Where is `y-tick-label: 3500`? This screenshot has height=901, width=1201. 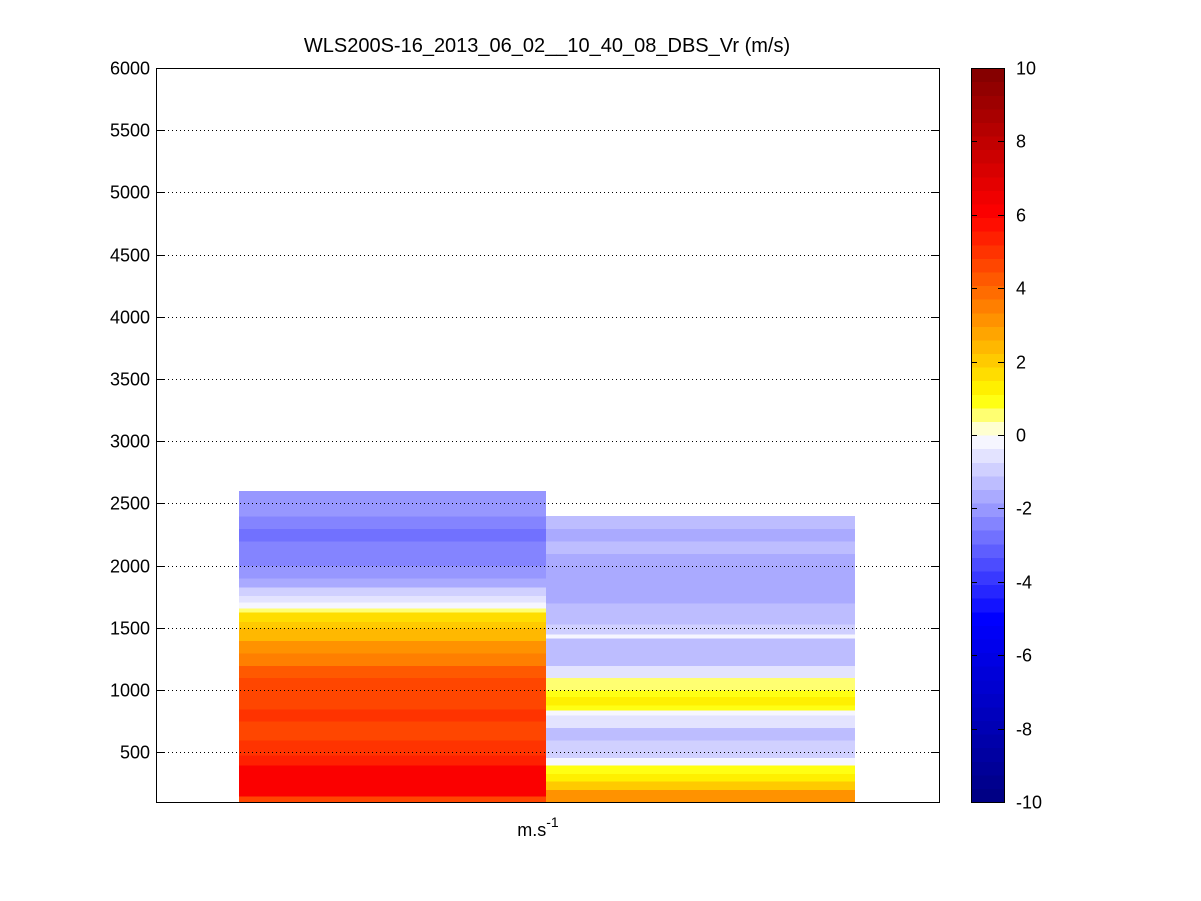
y-tick-label: 3500 is located at coordinates (130, 380).